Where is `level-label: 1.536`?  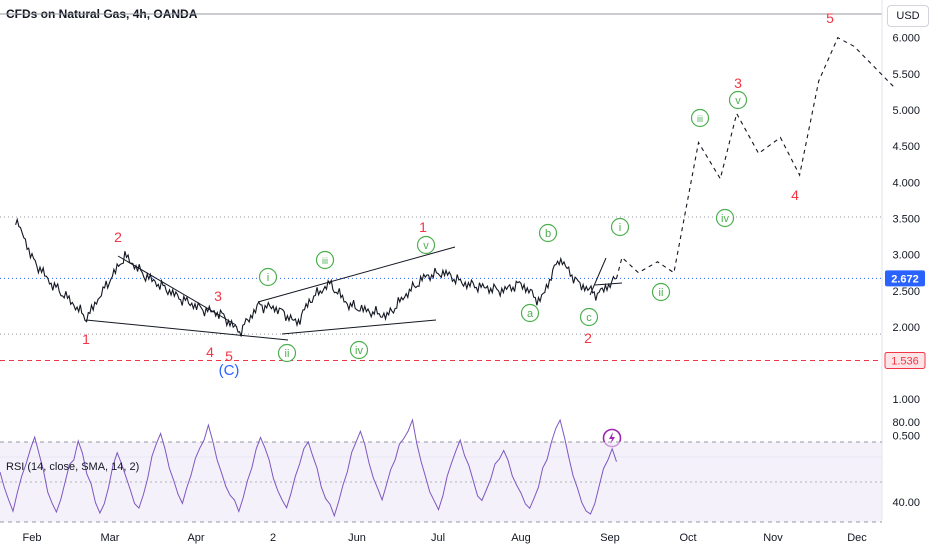
level-label: 1.536 is located at coordinates (905, 361).